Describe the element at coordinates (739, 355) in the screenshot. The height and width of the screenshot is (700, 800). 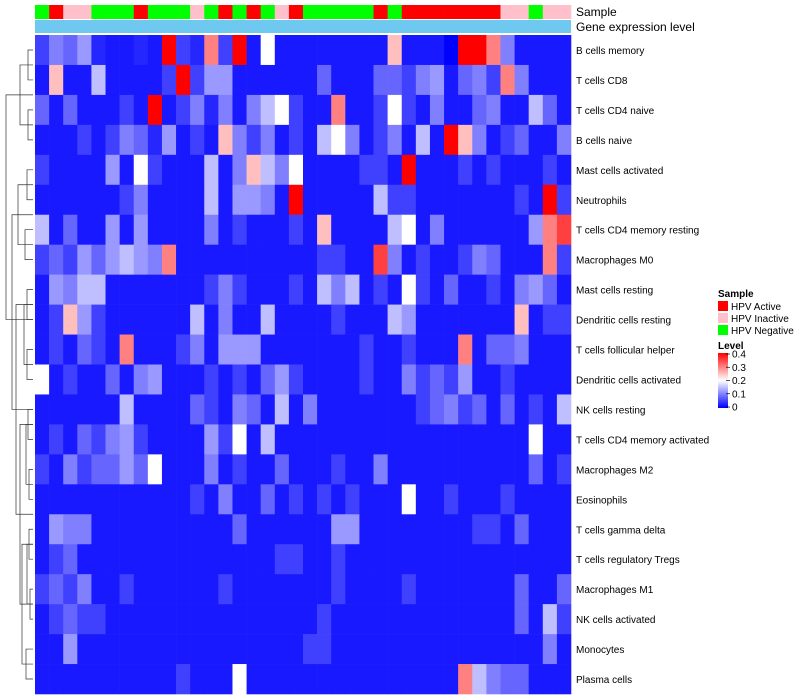
I see `level-tick-label: 0.4` at that location.